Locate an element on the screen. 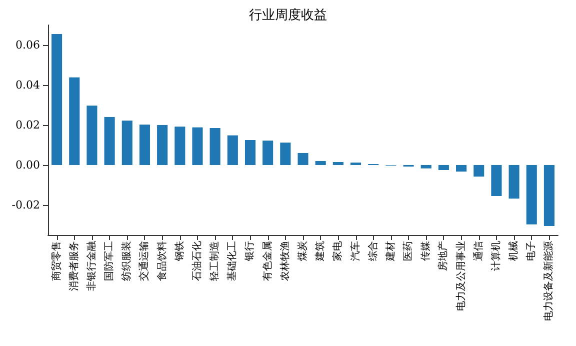 This screenshot has width=576, height=346. x-tick-label: 国防军工 is located at coordinates (109, 261).